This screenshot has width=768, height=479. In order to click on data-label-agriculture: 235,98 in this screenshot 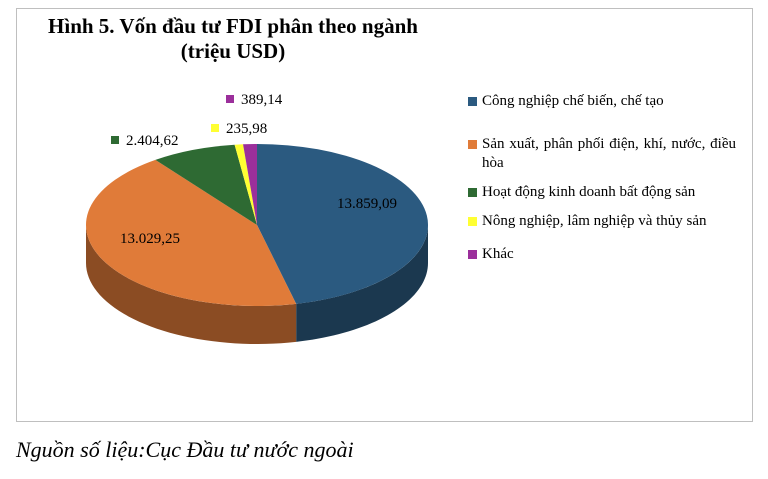, I will do `click(246, 129)`.